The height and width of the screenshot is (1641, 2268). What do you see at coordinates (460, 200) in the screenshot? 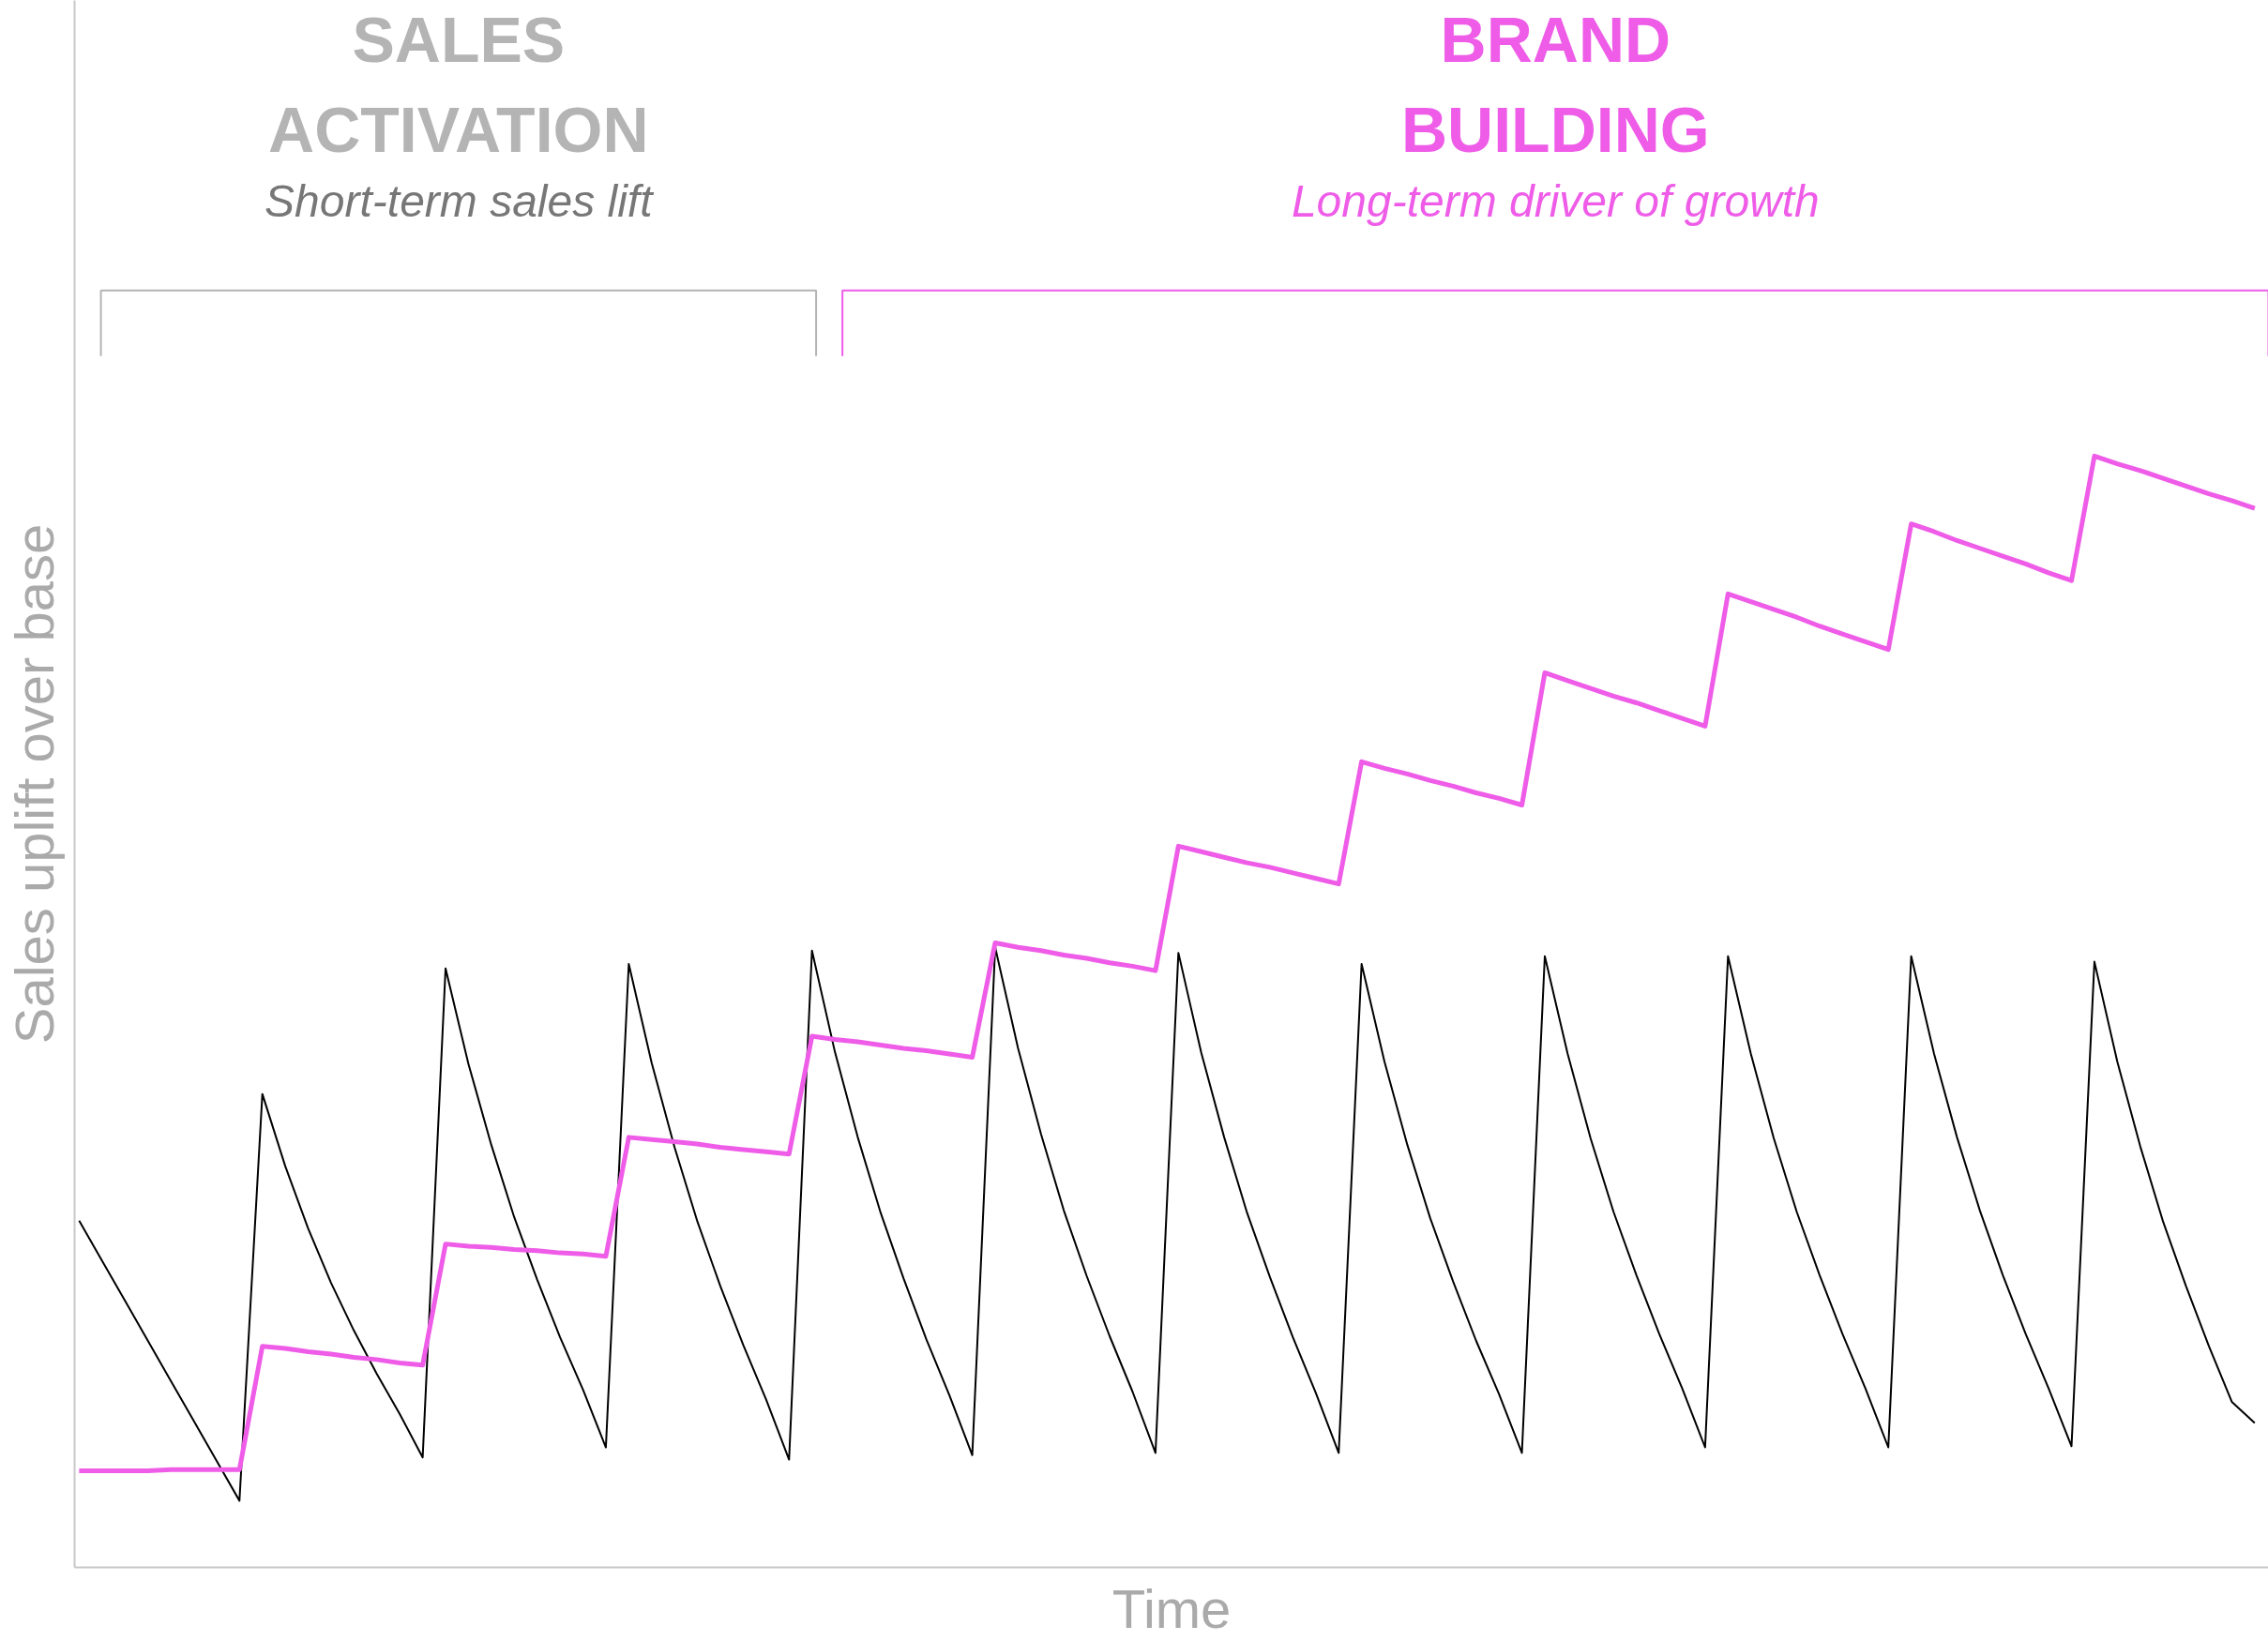
I see `text: Short-term sales lift` at bounding box center [460, 200].